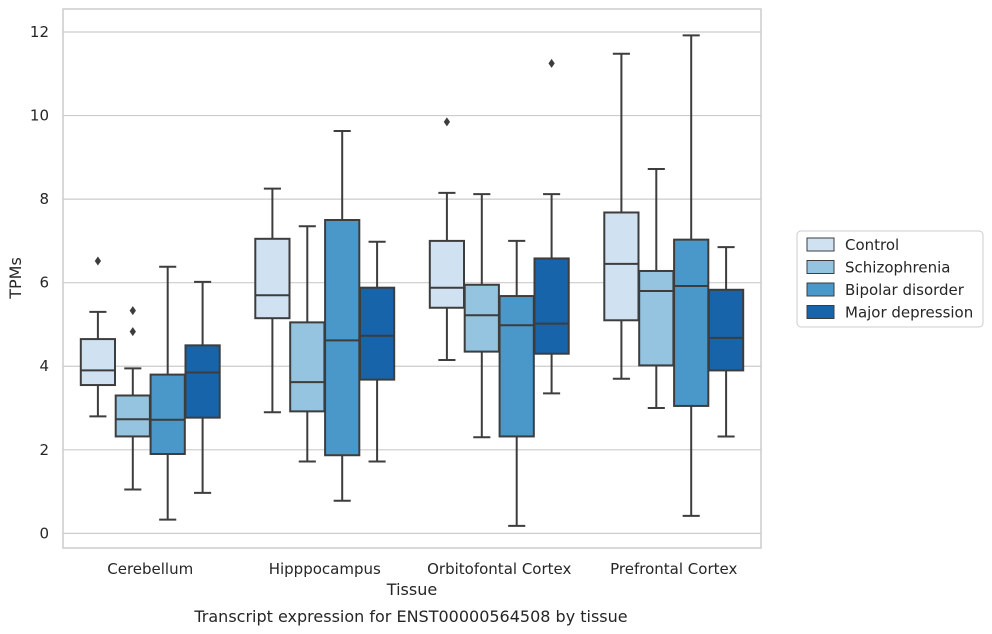  I want to click on legend-label: Schizophrenia, so click(897, 268).